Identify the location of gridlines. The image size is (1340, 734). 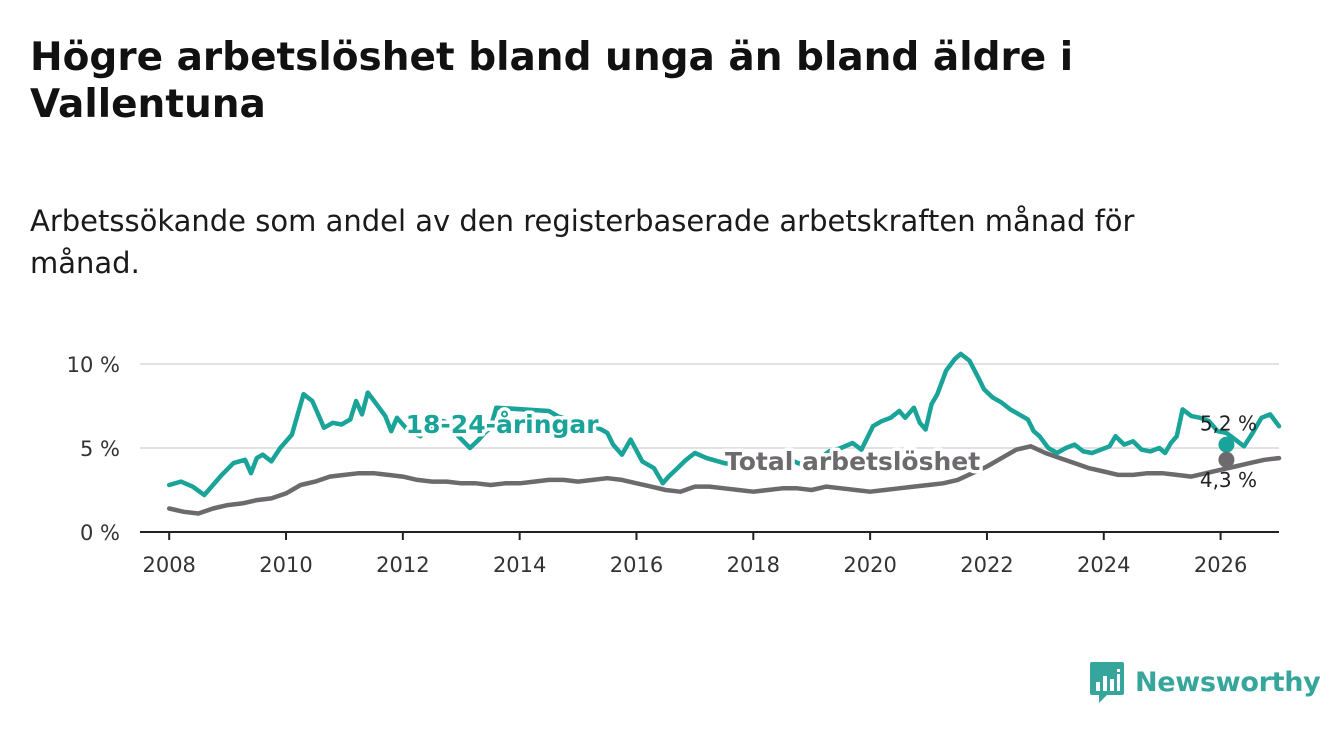
(709, 406).